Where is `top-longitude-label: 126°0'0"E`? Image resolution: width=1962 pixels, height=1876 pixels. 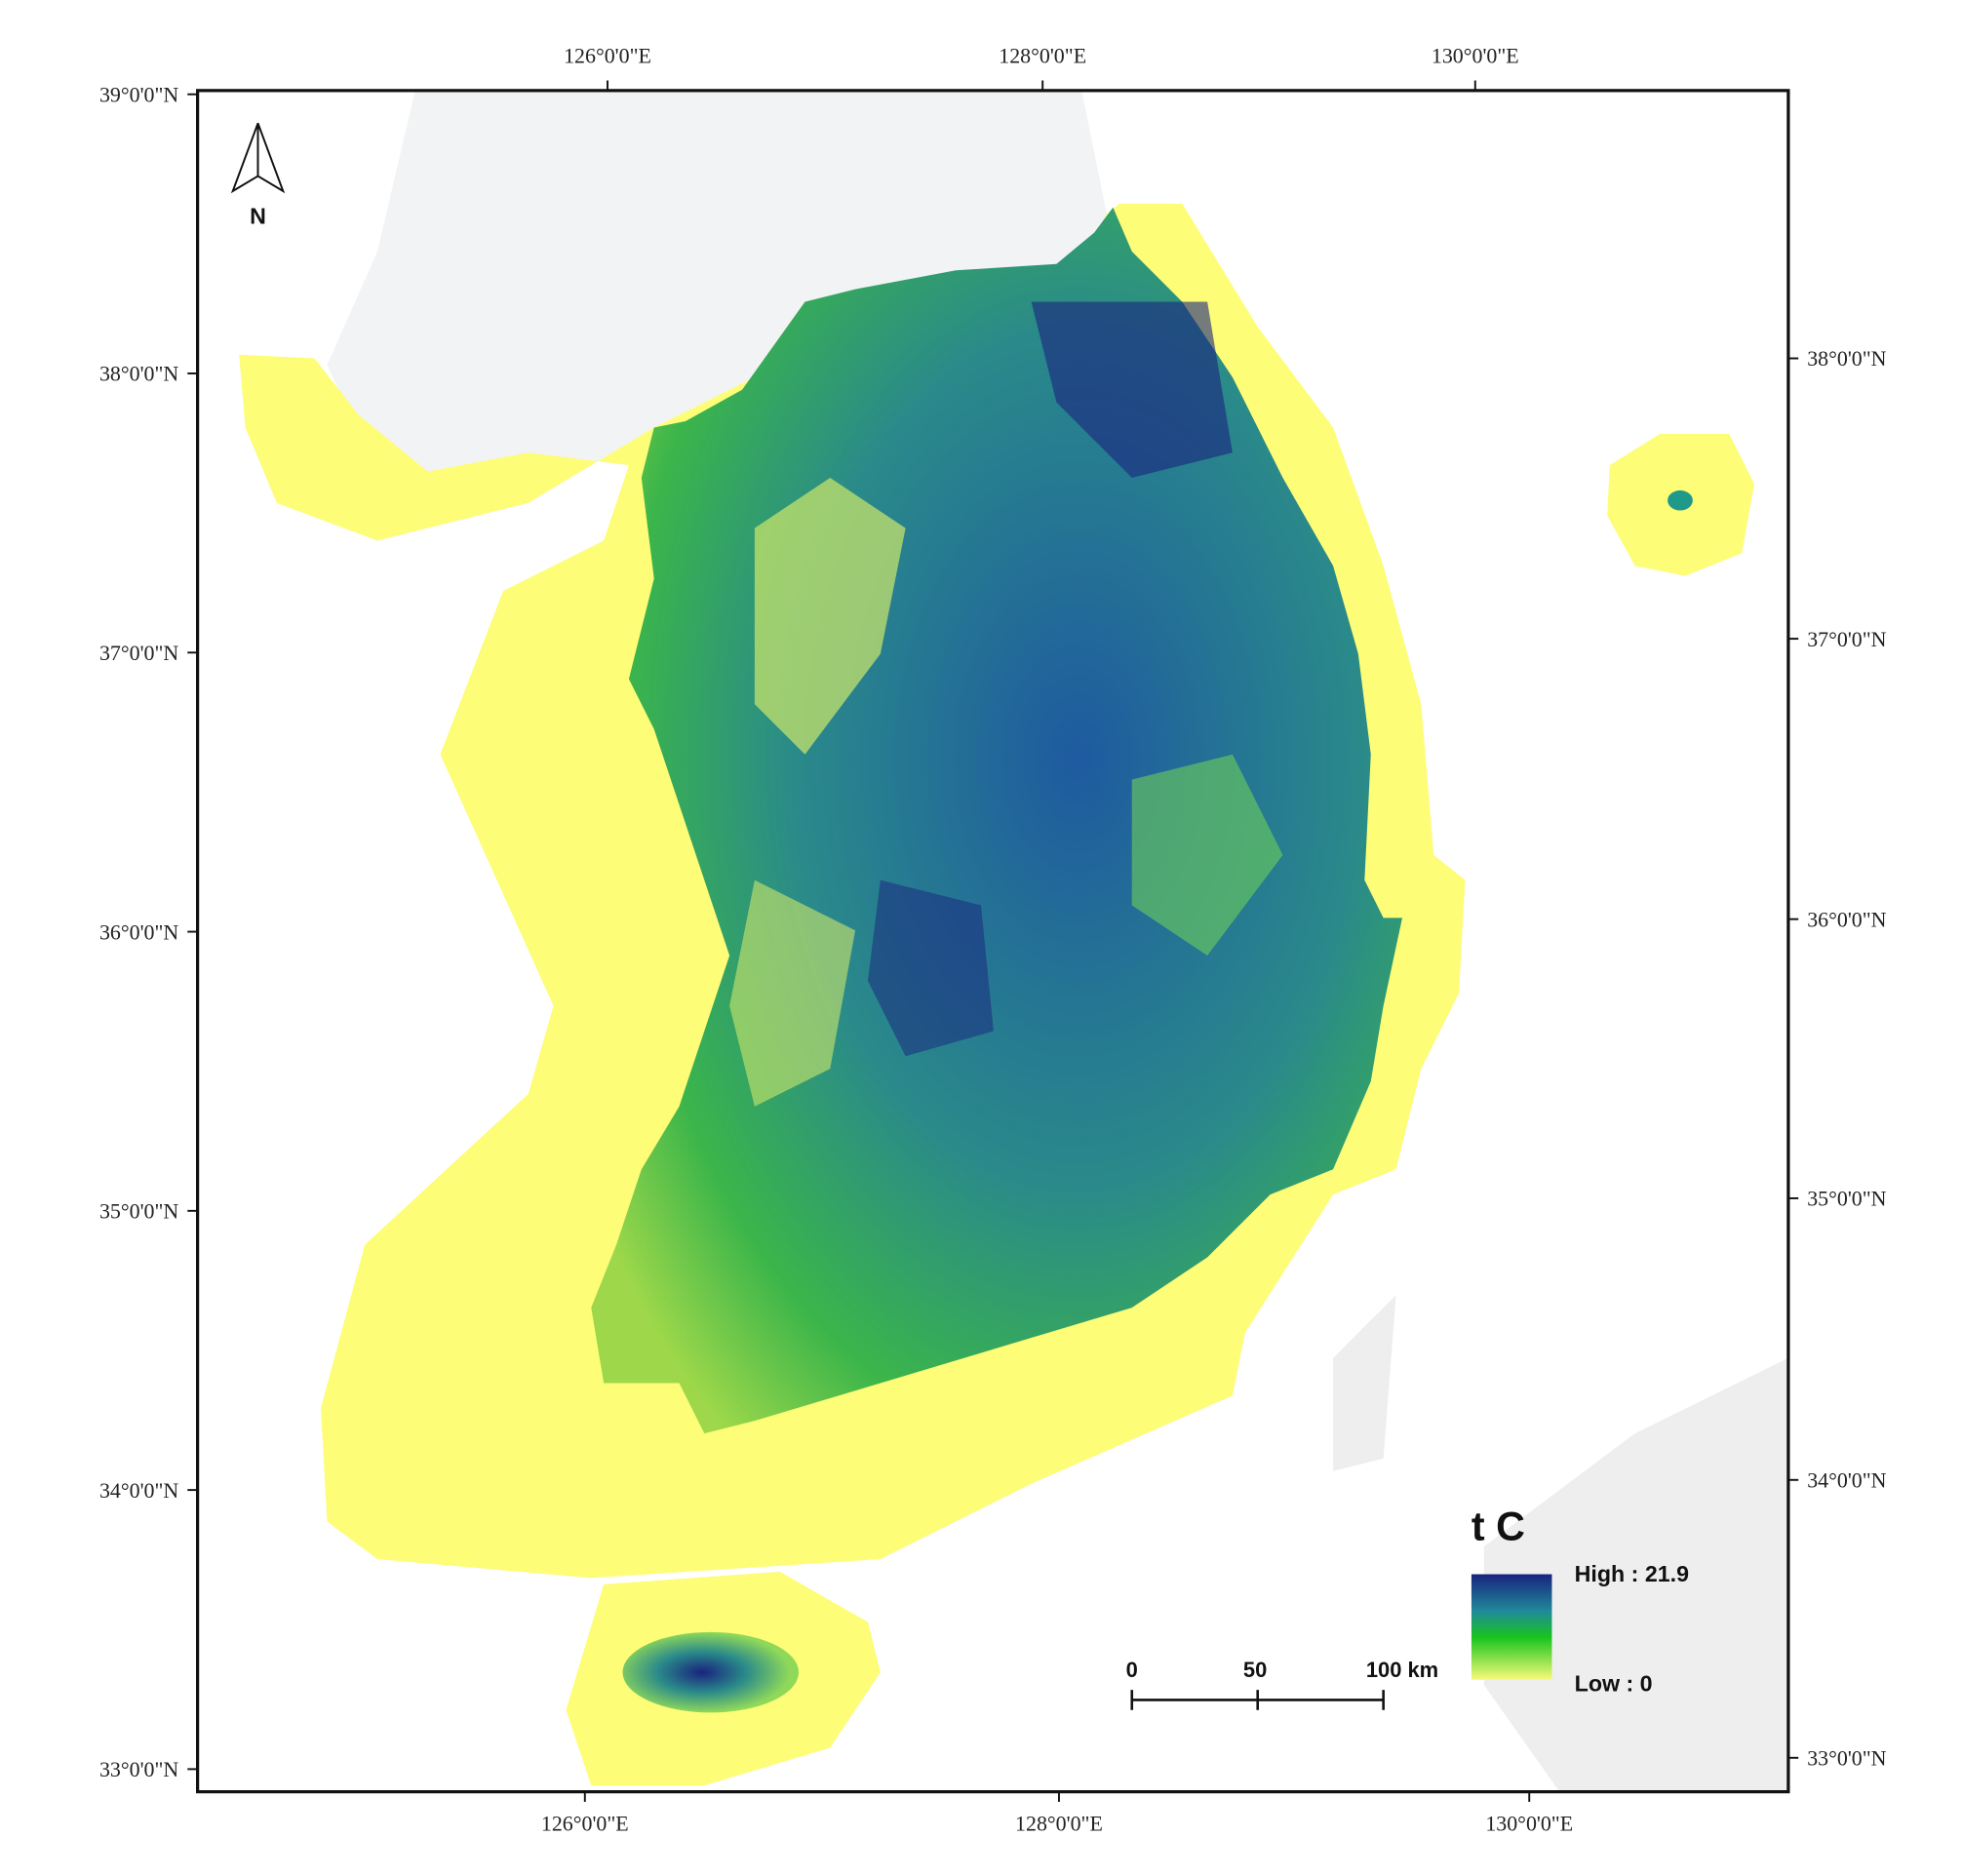 top-longitude-label: 126°0'0"E is located at coordinates (607, 55).